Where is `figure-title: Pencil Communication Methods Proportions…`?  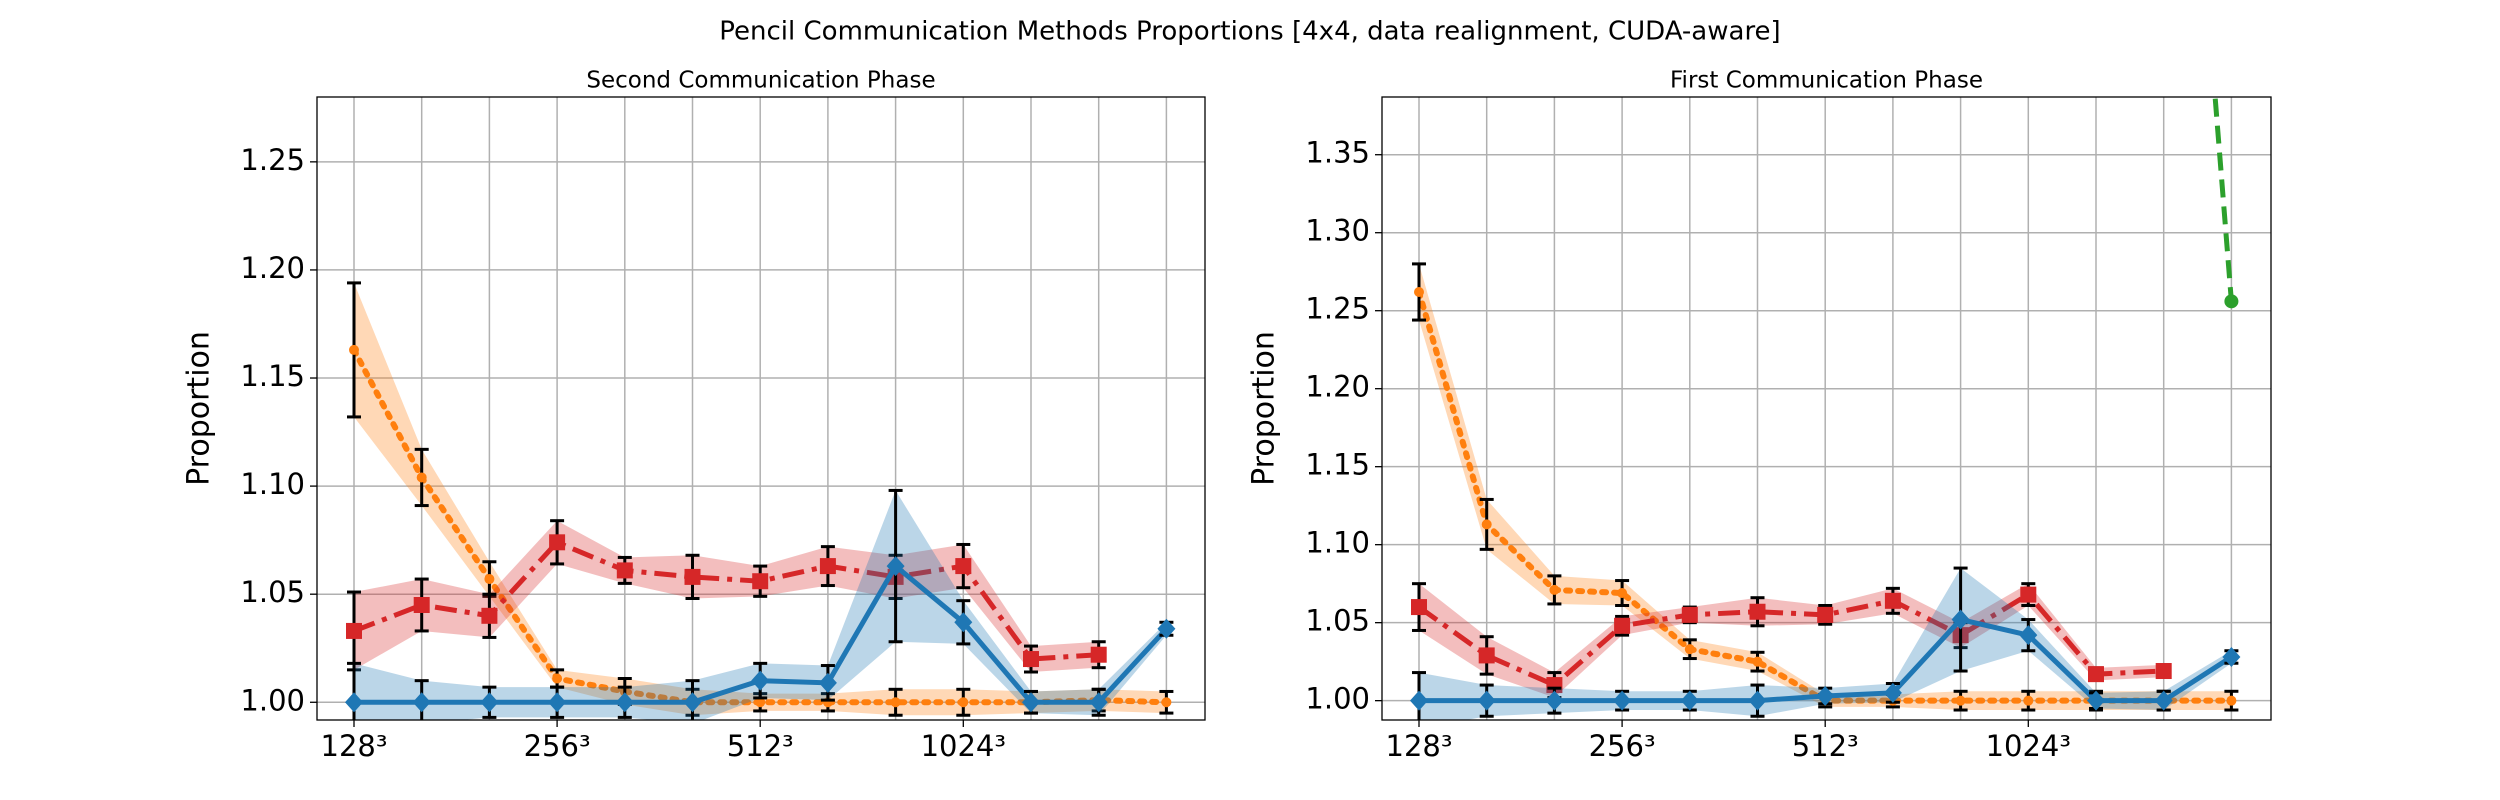 figure-title: Pencil Communication Methods Proportions… is located at coordinates (1249, 32).